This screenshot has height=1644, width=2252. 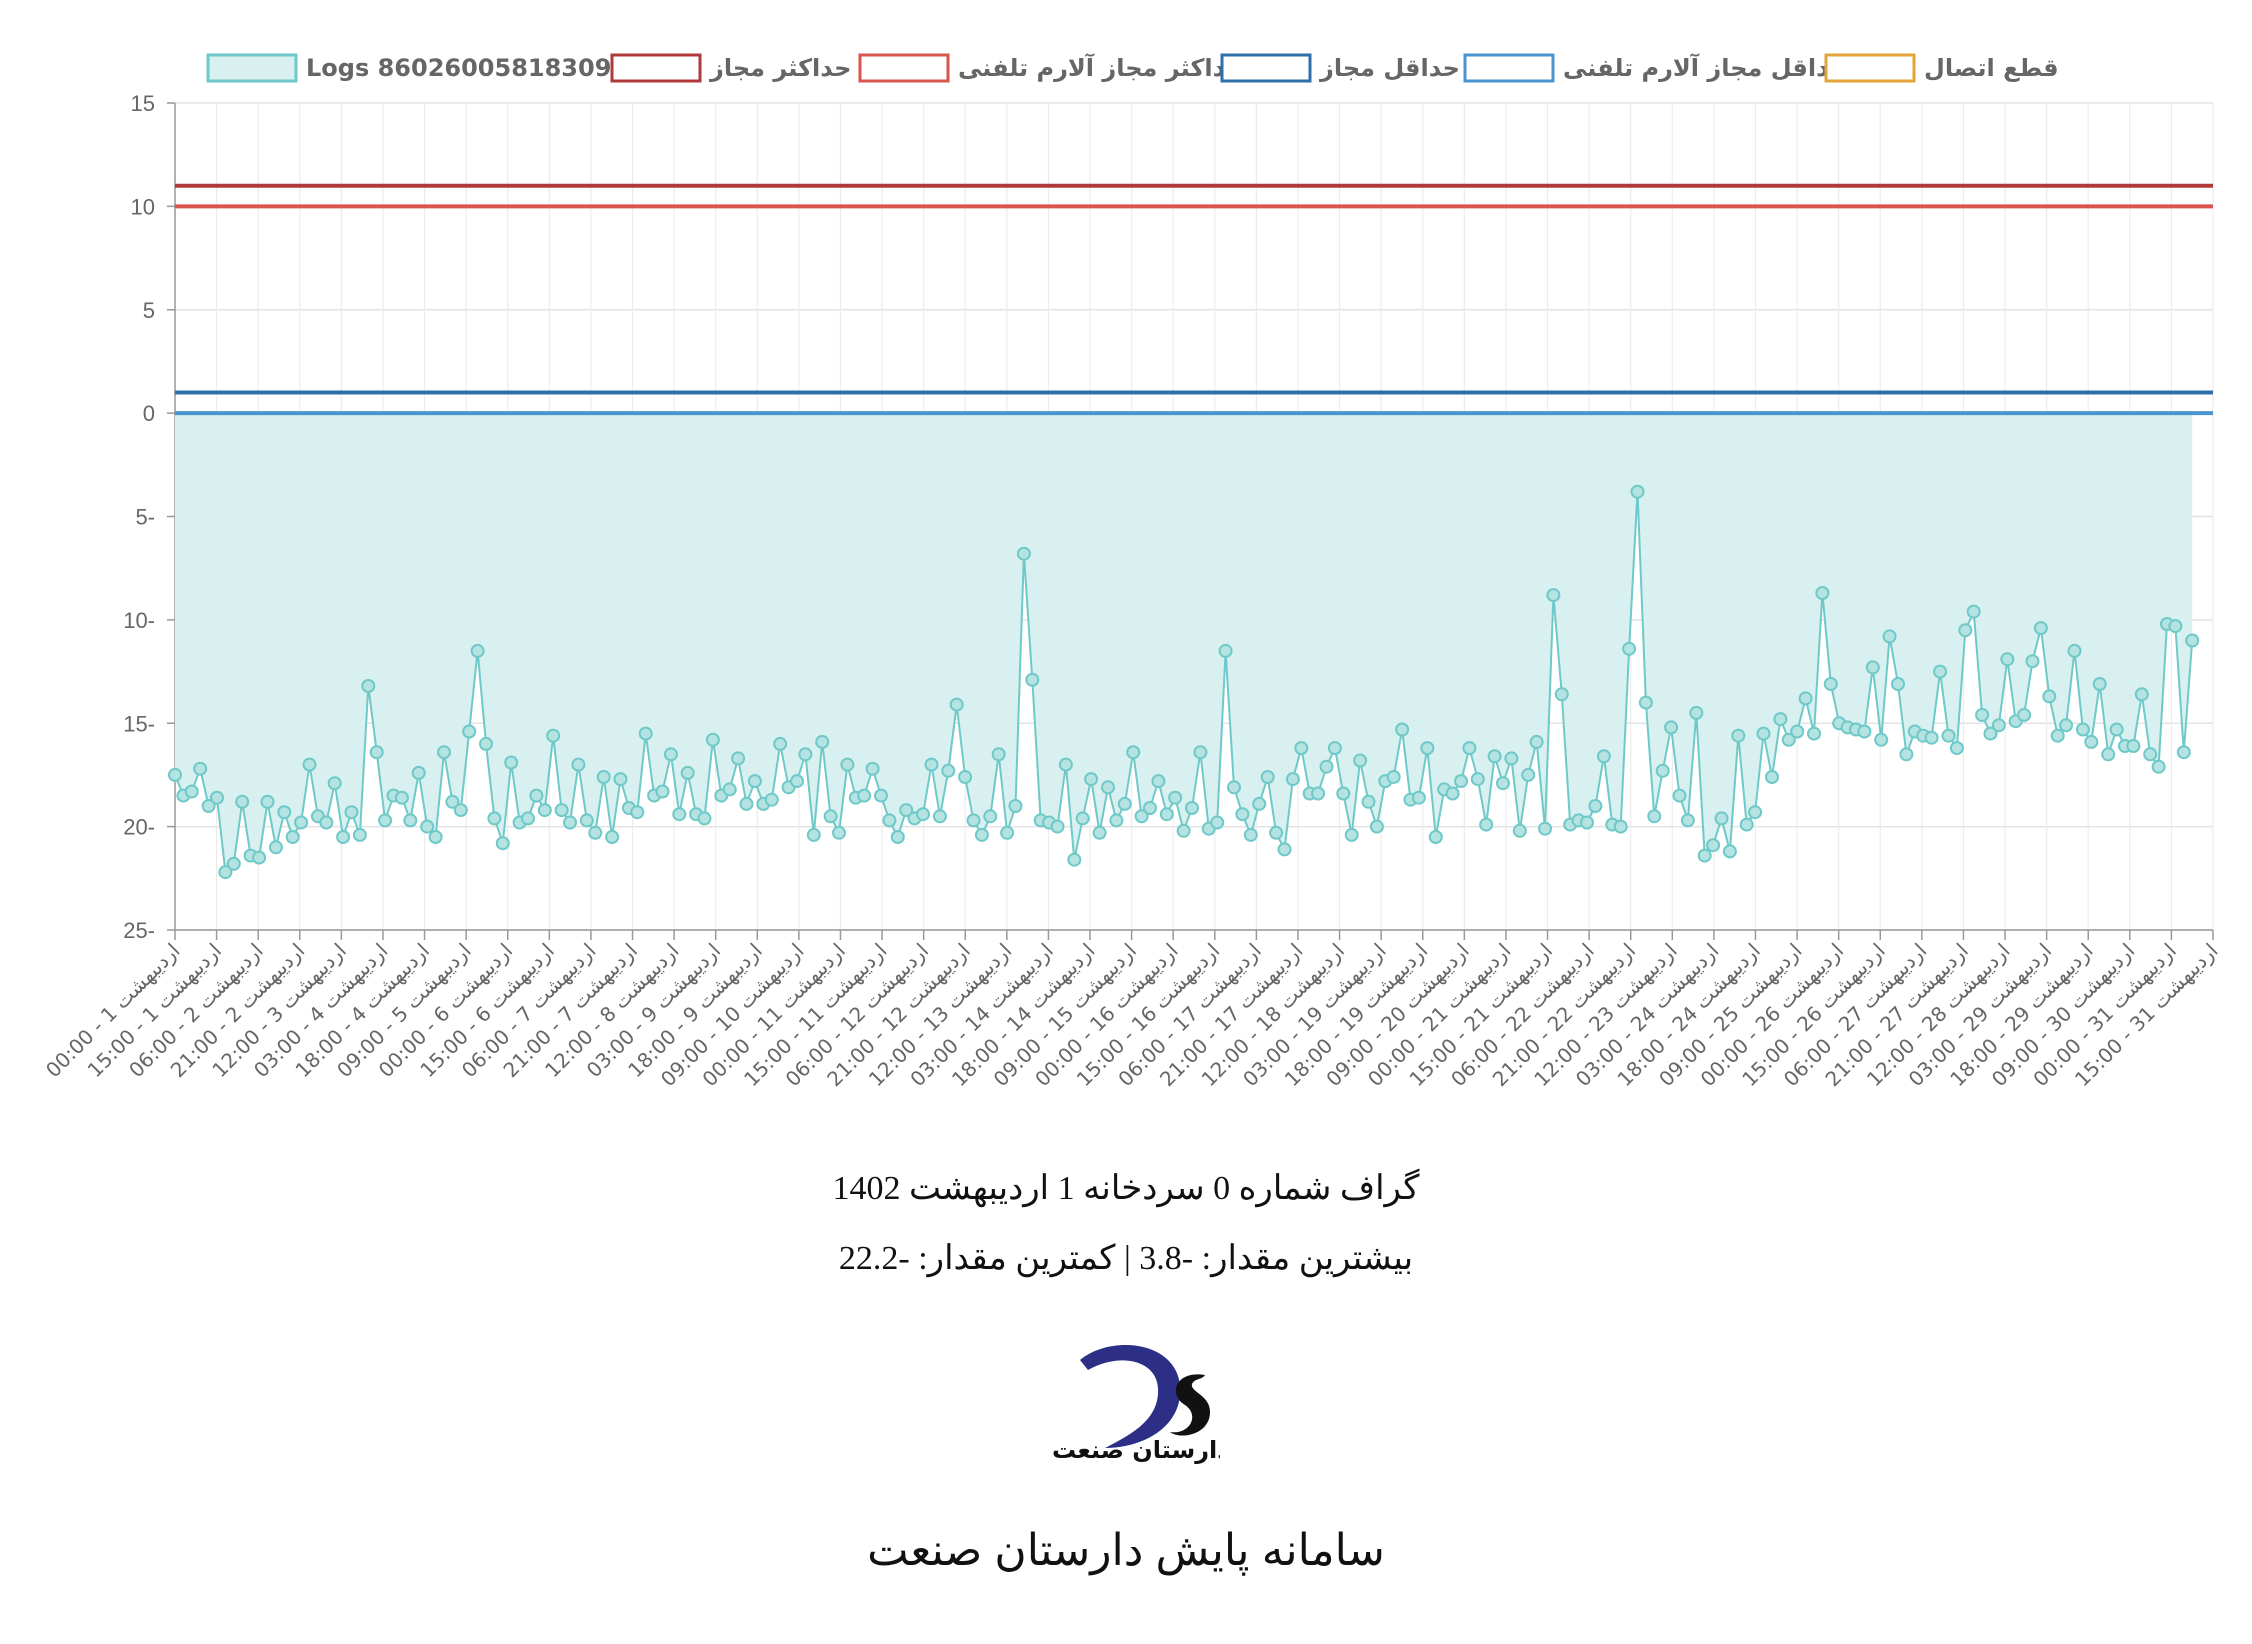 What do you see at coordinates (467, 68) in the screenshot?
I see `legend-label: Logs 860260058183095` at bounding box center [467, 68].